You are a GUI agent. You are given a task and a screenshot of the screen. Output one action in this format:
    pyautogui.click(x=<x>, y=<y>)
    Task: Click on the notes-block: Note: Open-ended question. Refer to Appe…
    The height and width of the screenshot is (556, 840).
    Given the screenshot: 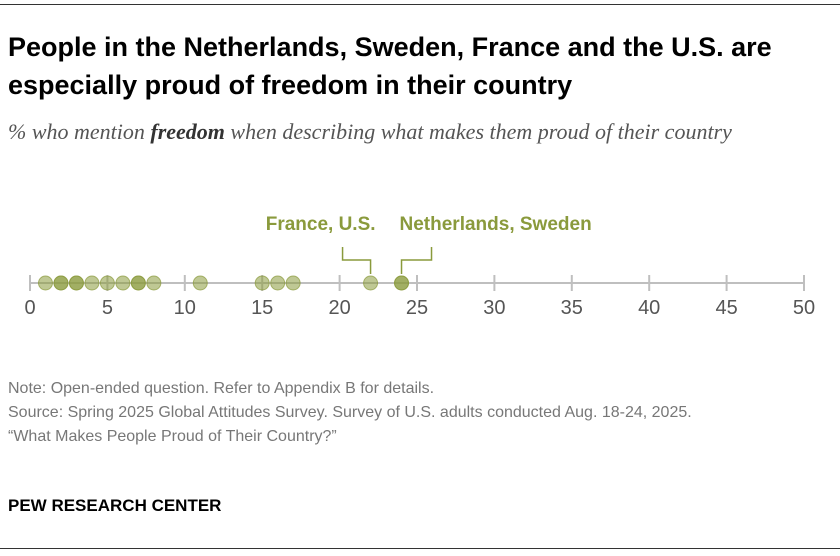 What is the action you would take?
    pyautogui.click(x=418, y=413)
    